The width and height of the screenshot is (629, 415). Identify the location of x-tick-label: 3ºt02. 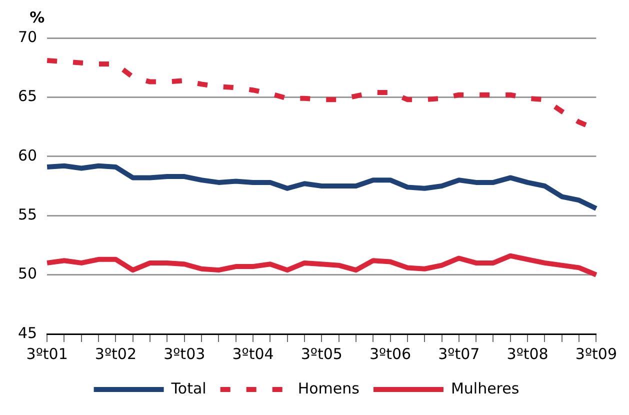
(115, 353).